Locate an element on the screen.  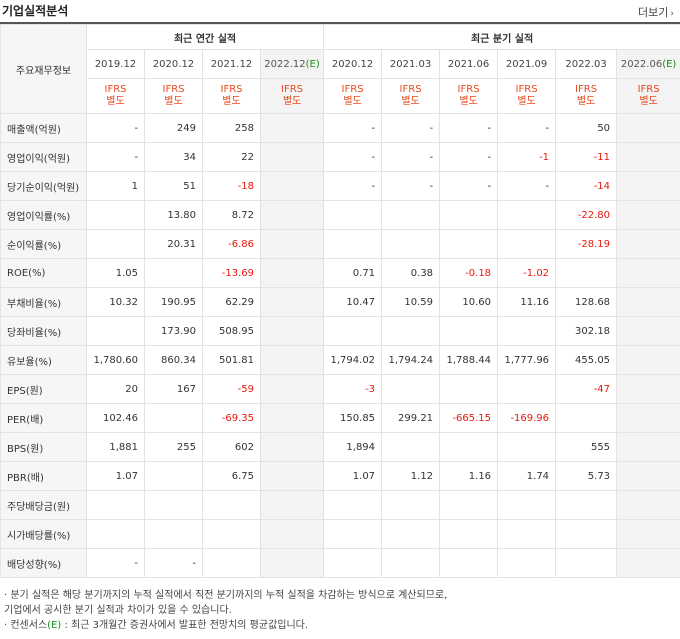
table-cell: 249 is located at coordinates (173, 128).